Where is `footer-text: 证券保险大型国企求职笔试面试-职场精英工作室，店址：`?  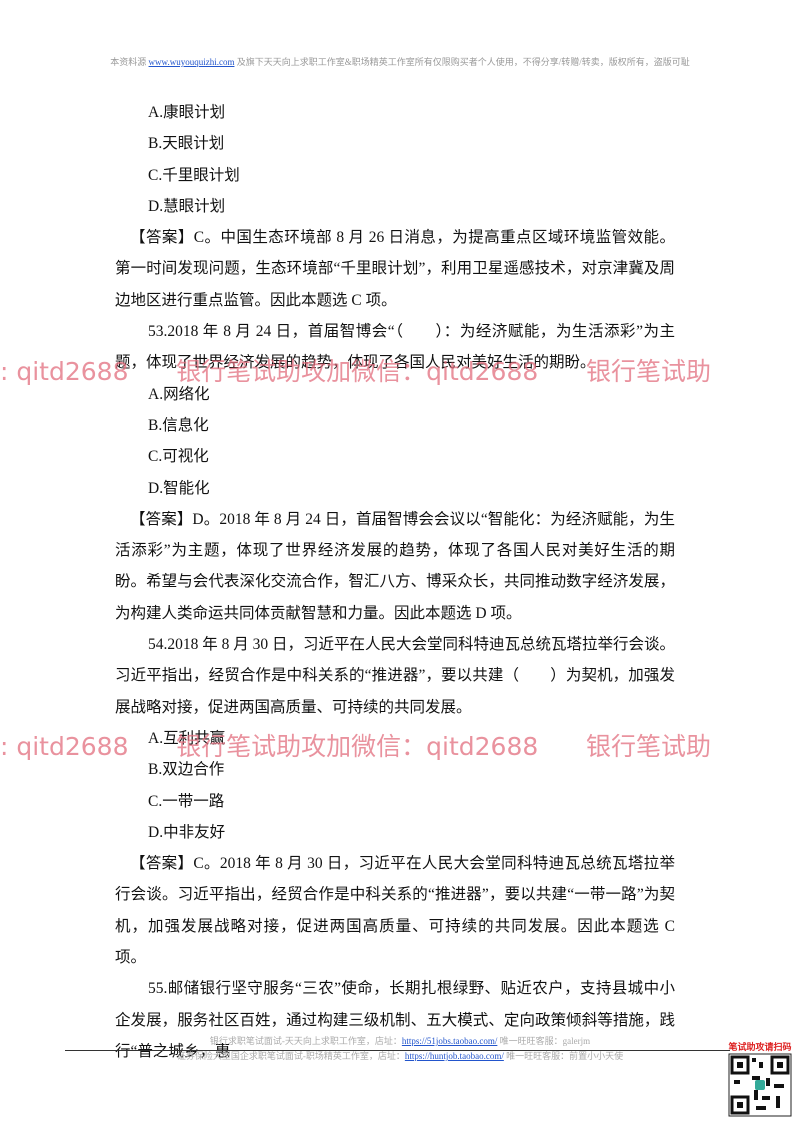 footer-text: 证券保险大型国企求职笔试面试-职场精英工作室，店址： is located at coordinates (290, 1056).